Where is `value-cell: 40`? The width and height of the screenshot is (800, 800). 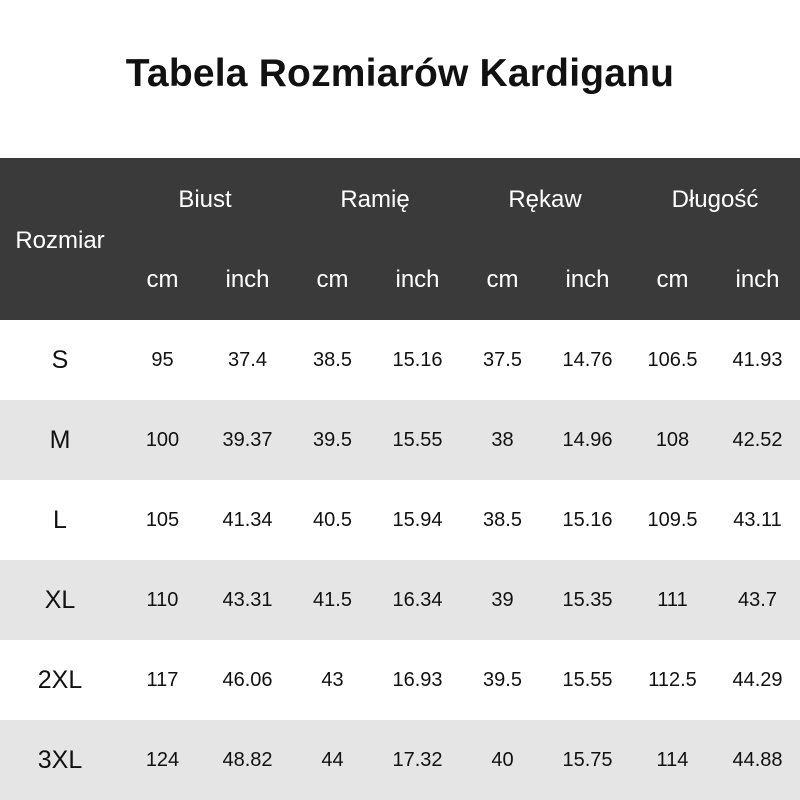 value-cell: 40 is located at coordinates (502, 759).